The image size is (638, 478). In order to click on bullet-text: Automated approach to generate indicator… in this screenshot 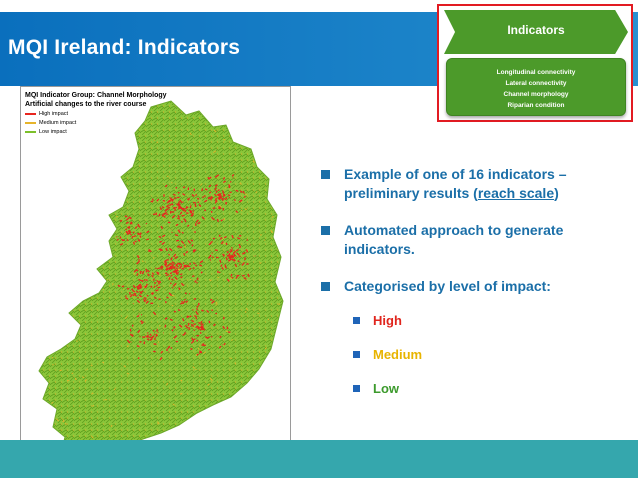, I will do `click(454, 239)`.